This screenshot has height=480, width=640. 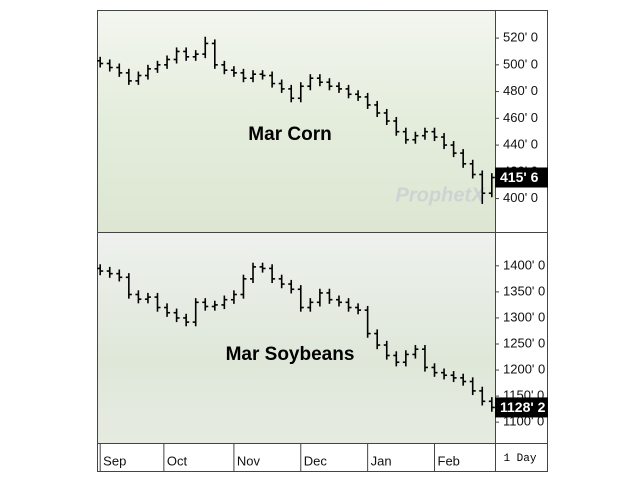 What do you see at coordinates (520, 144) in the screenshot?
I see `y-tick-label: 440' 0` at bounding box center [520, 144].